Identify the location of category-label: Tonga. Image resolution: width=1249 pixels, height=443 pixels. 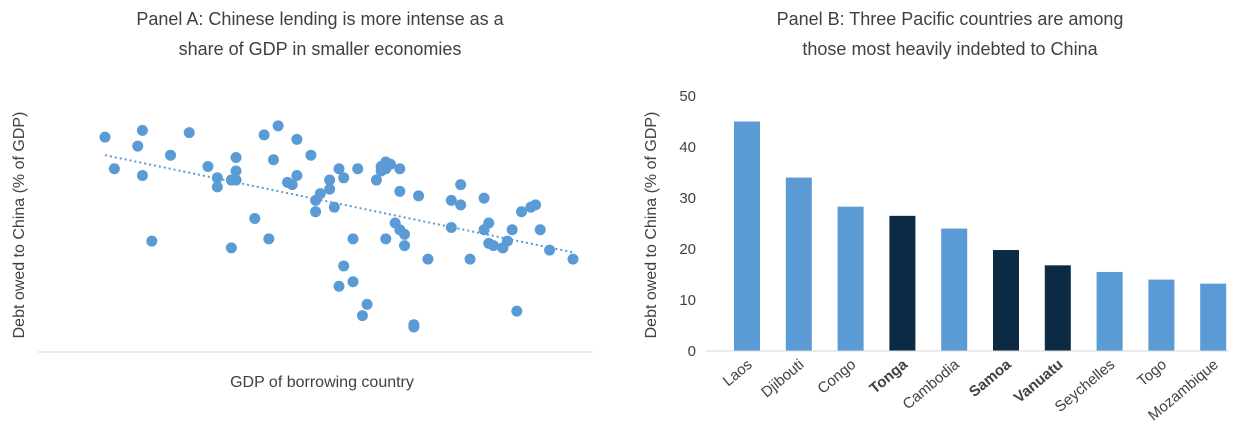
(888, 377).